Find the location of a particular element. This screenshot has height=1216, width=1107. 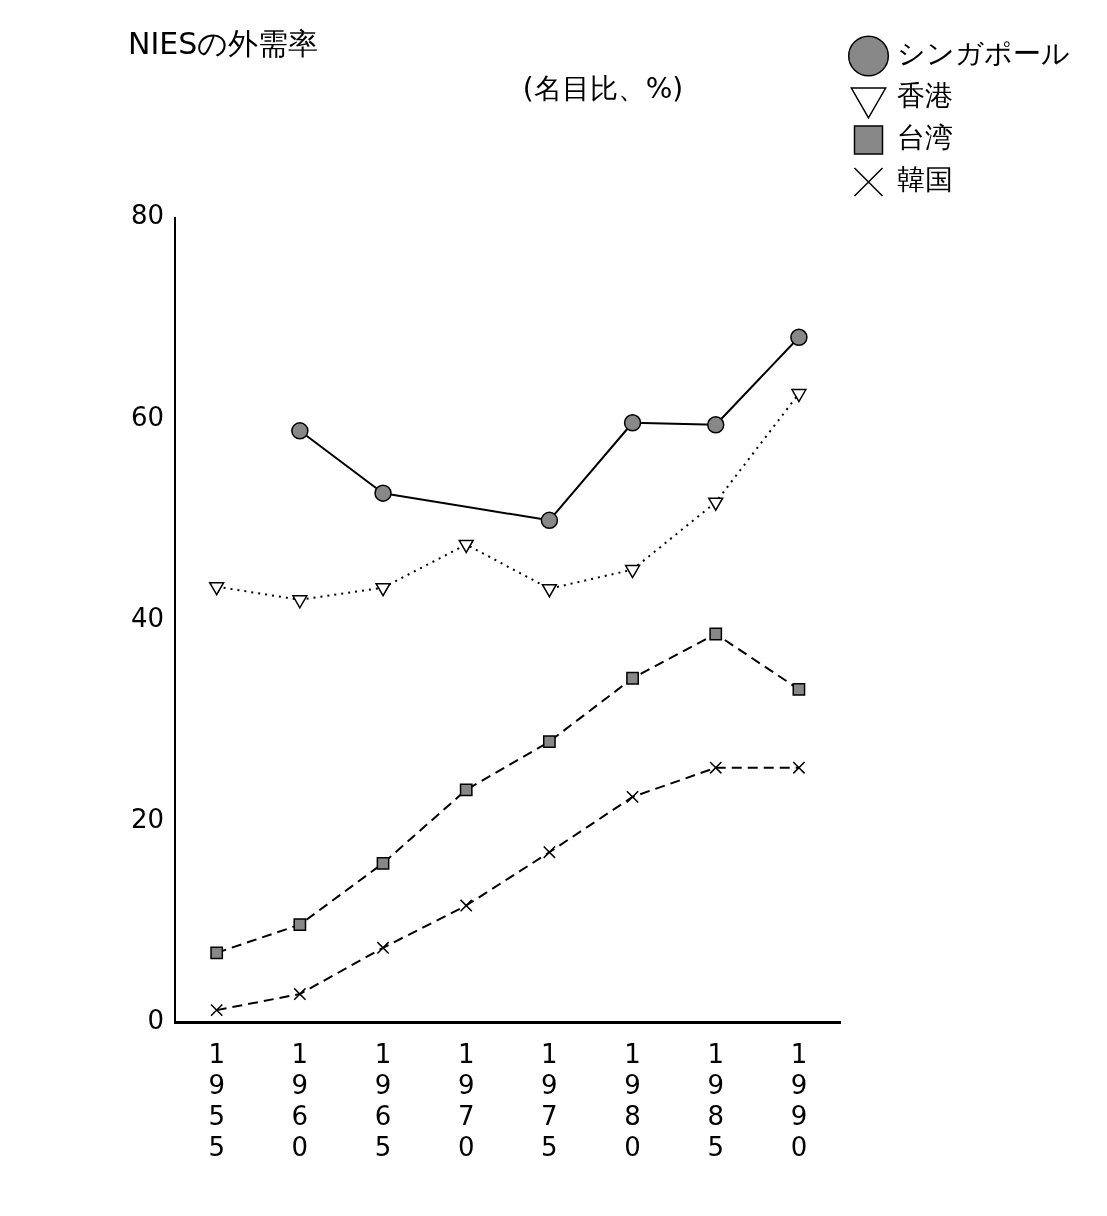

y-tick-label: 80 is located at coordinates (147, 215).